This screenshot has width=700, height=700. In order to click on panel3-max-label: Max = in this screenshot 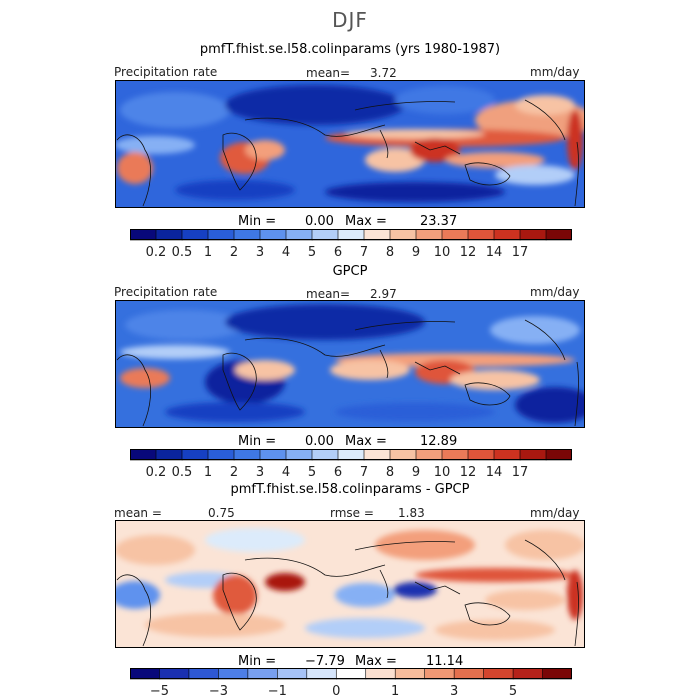, I will do `click(376, 661)`.